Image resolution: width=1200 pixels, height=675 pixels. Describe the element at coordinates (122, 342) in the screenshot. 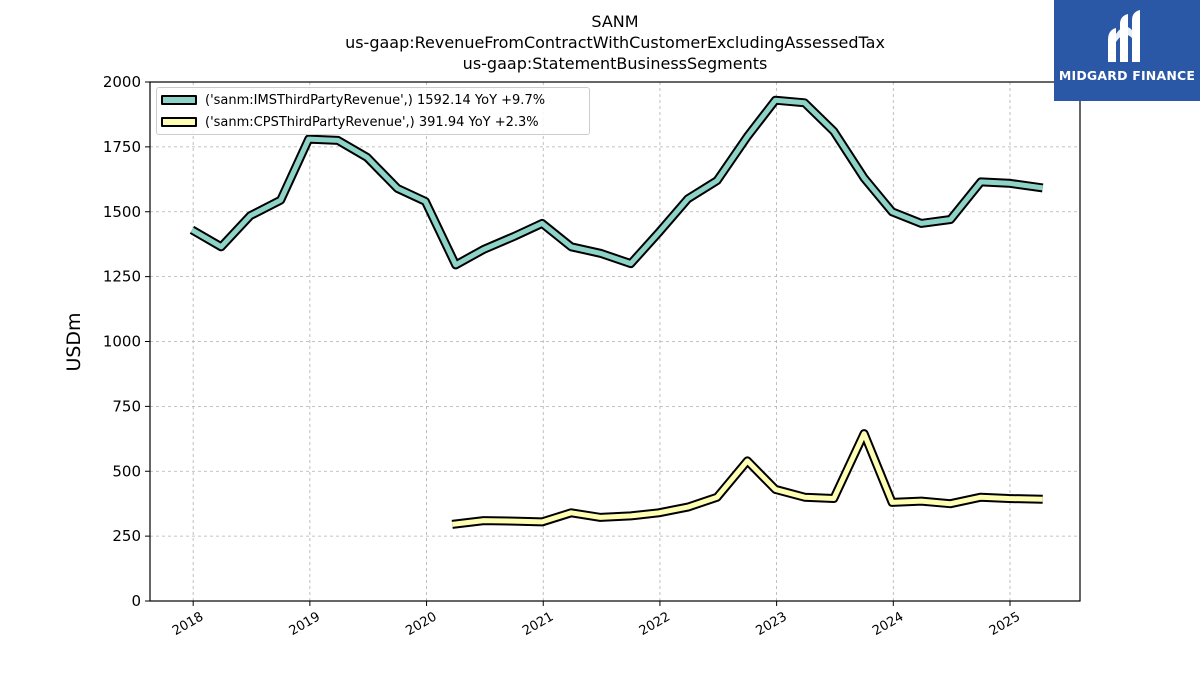

I see `y-tick-label: 1000` at that location.